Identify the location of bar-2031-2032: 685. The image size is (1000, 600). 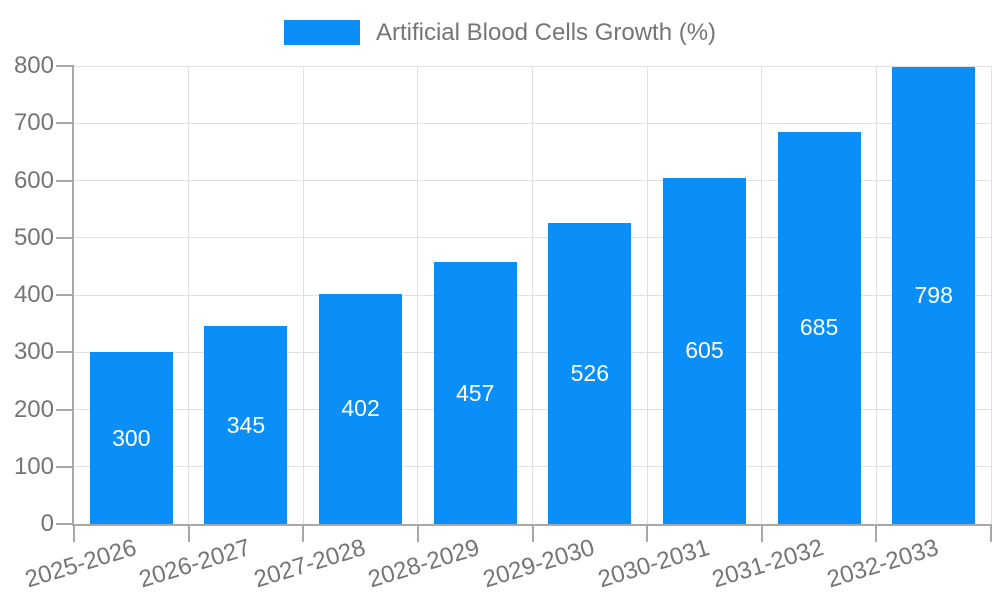
(819, 327).